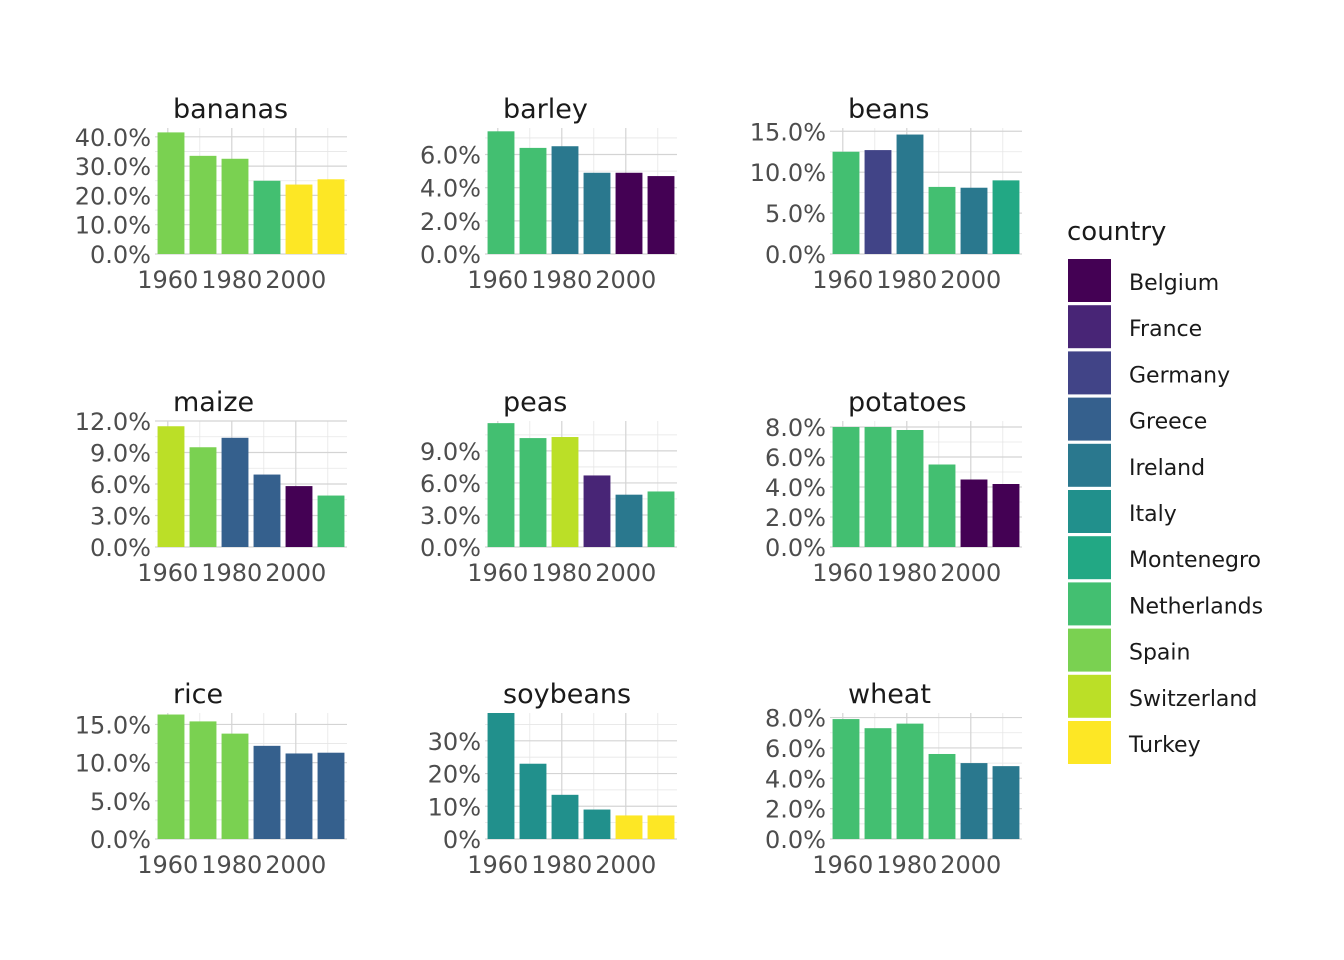  What do you see at coordinates (545, 109) in the screenshot?
I see `facet-title: barley` at bounding box center [545, 109].